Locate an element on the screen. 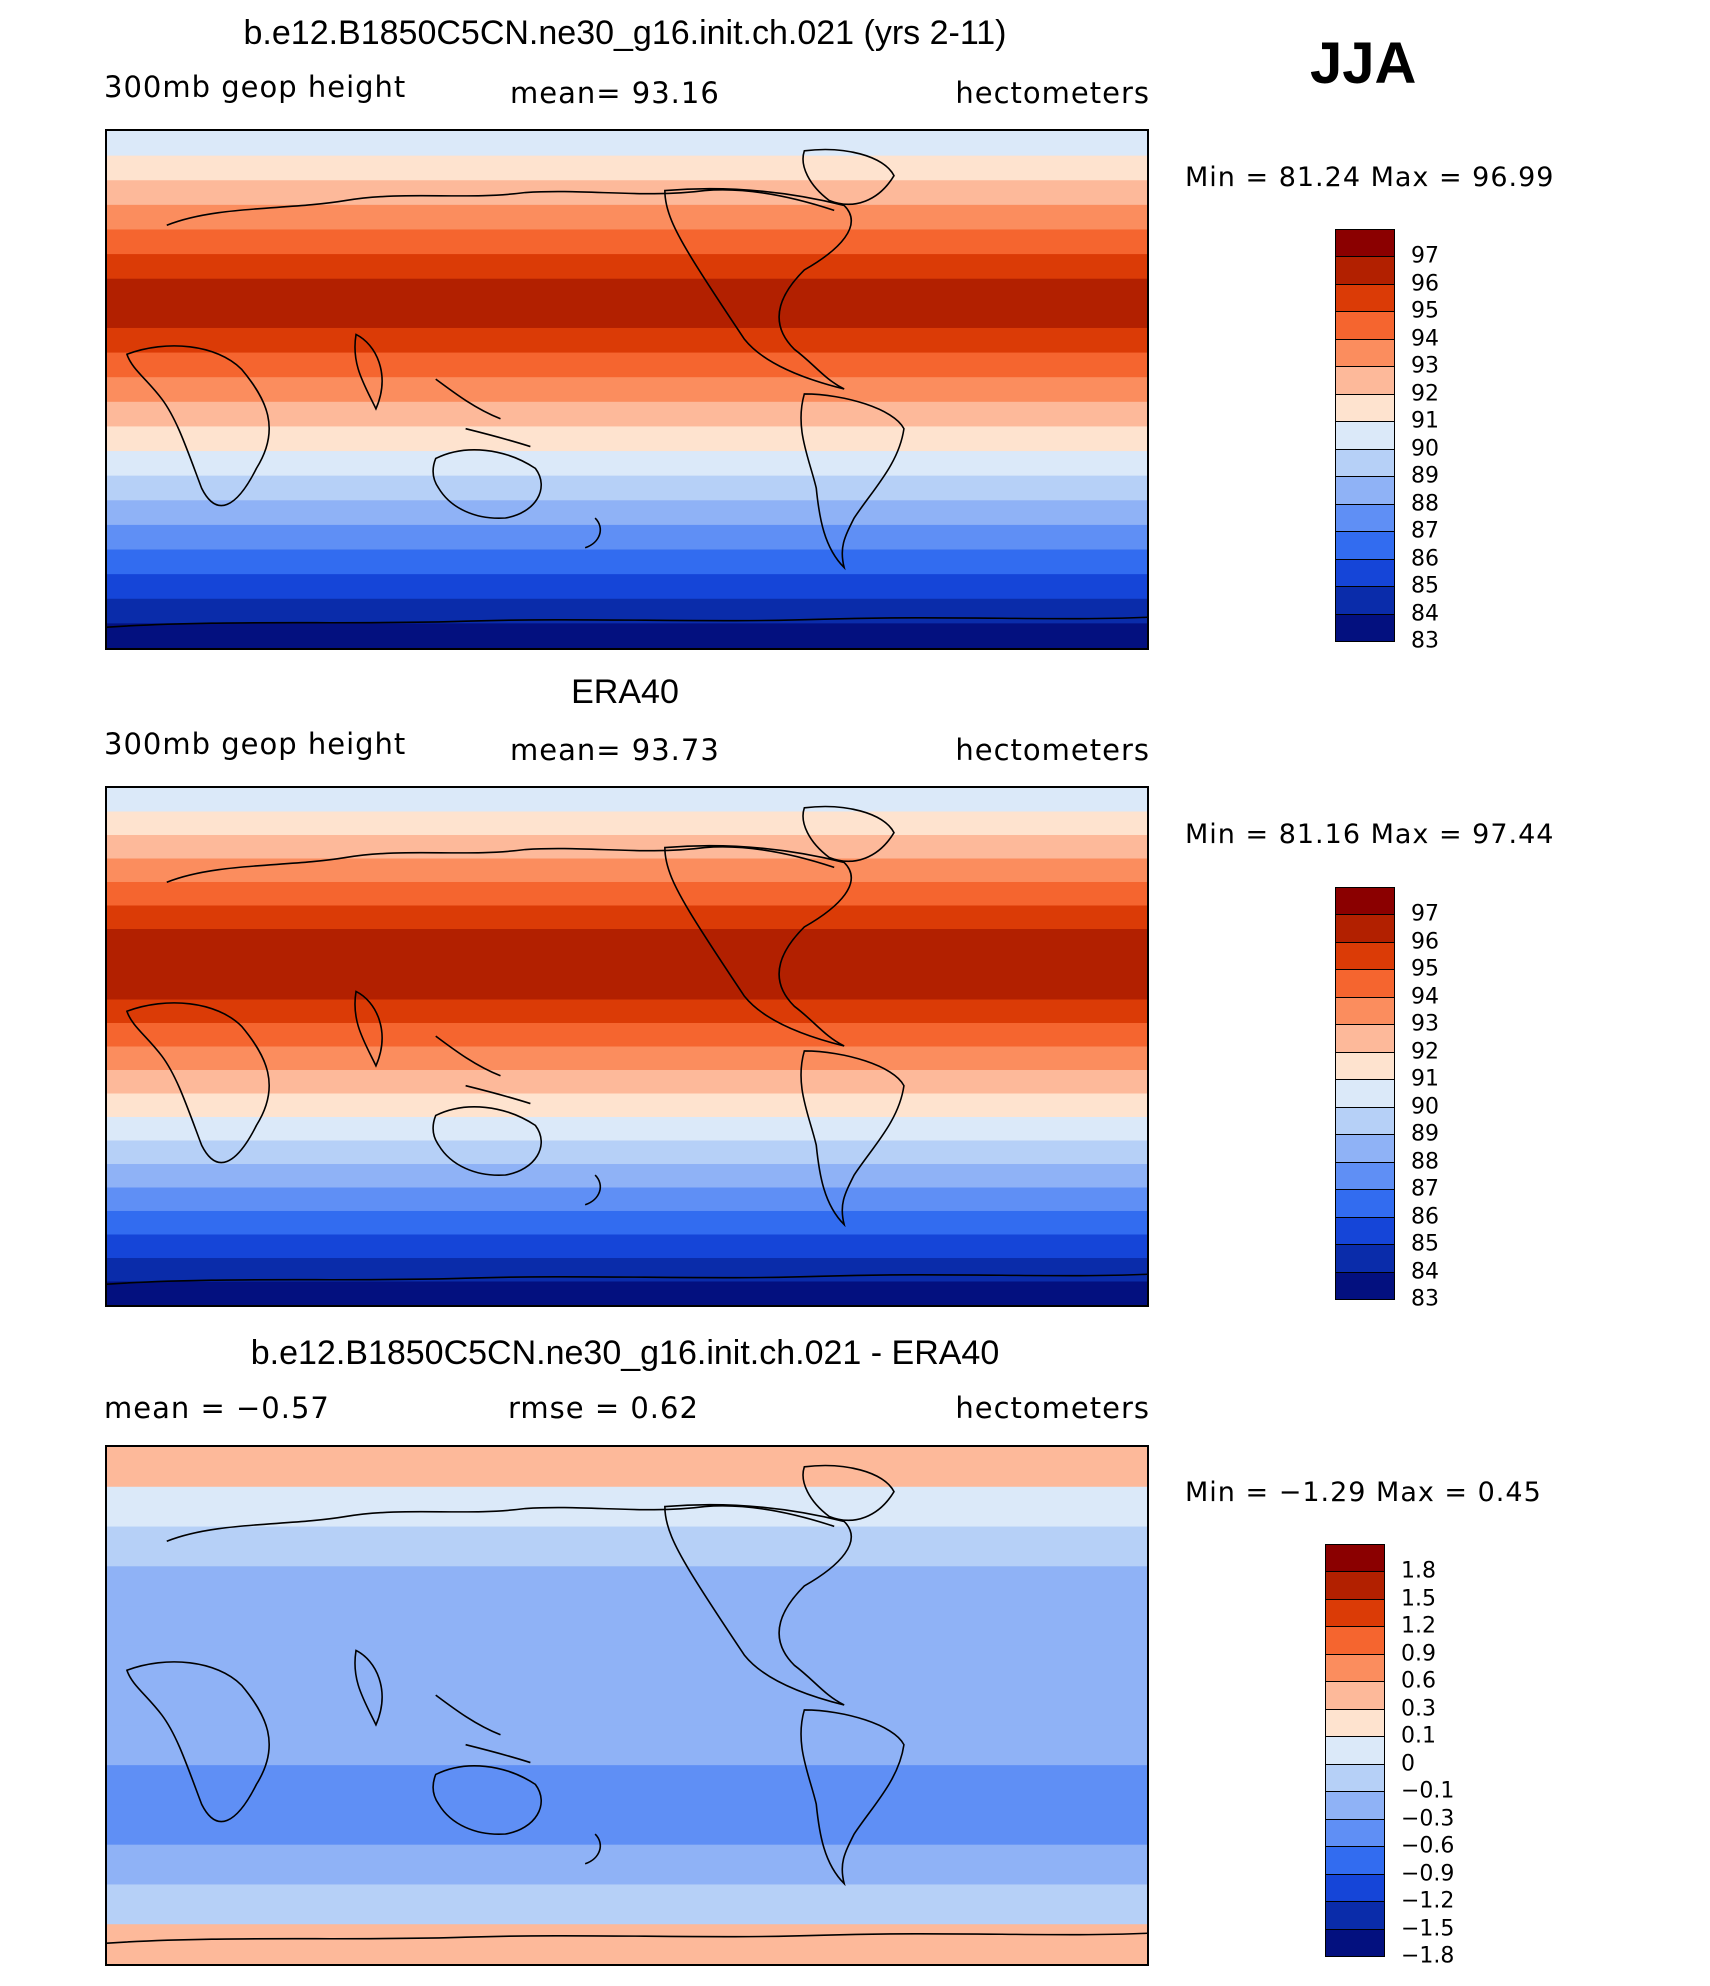 The height and width of the screenshot is (1986, 1710). colorbar-tick-label: 0.3 is located at coordinates (1418, 1709).